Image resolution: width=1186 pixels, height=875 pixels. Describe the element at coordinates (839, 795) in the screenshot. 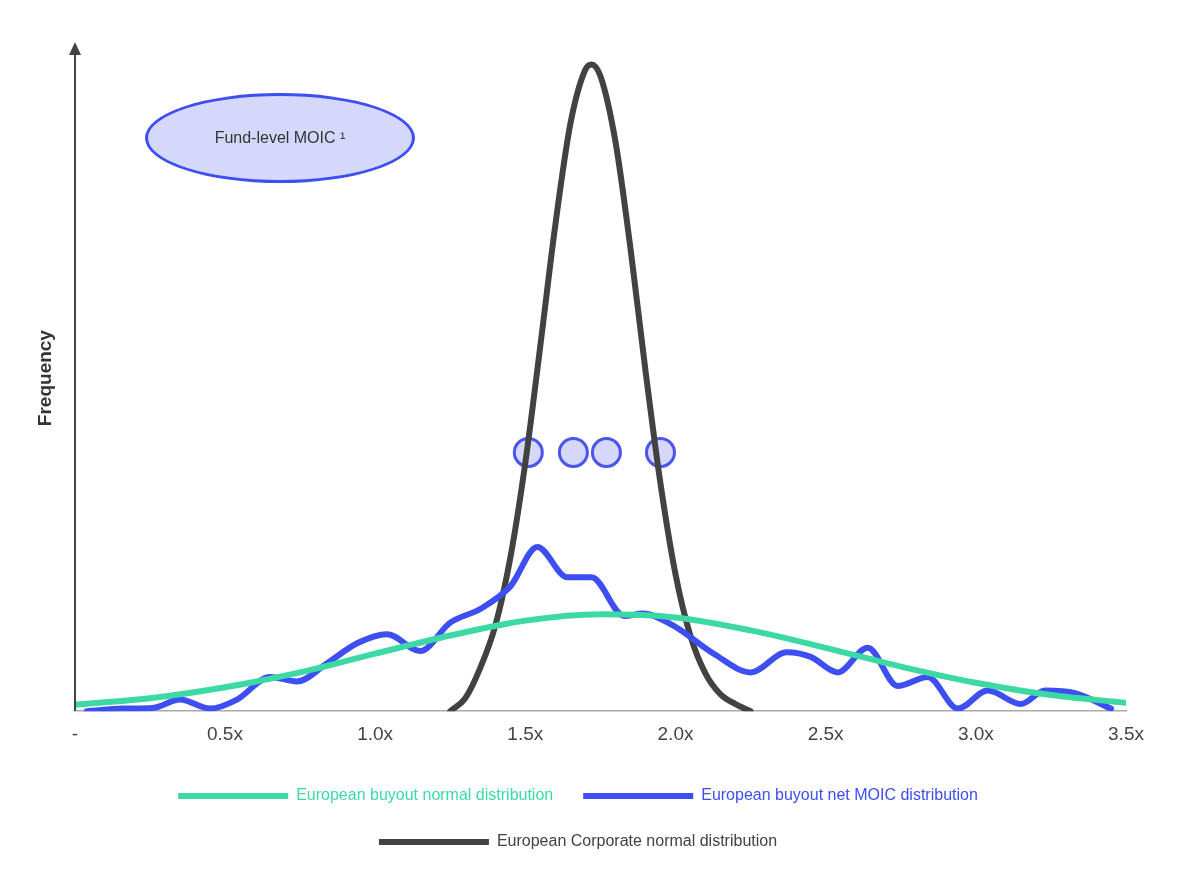

I see `text: European buyout net MOIC distribution` at that location.